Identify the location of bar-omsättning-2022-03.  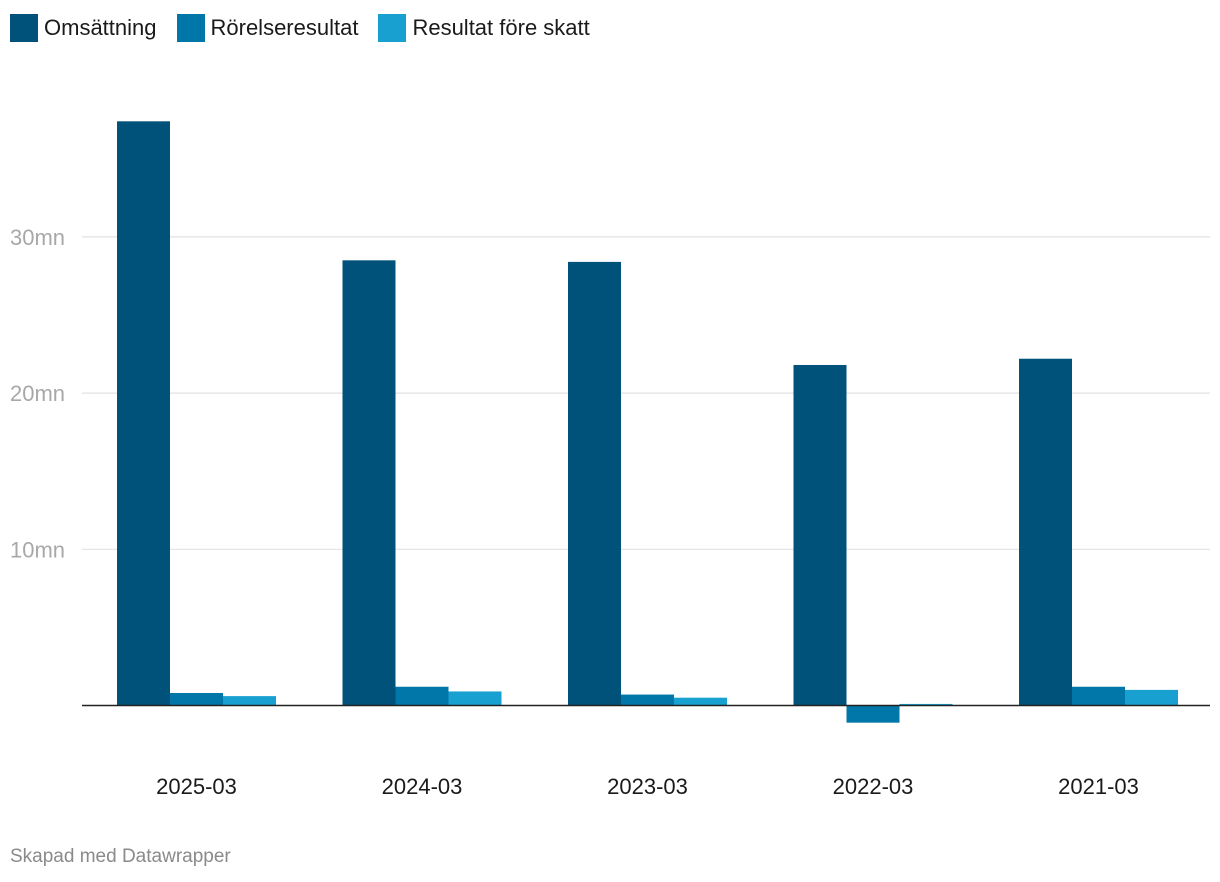
(820, 535).